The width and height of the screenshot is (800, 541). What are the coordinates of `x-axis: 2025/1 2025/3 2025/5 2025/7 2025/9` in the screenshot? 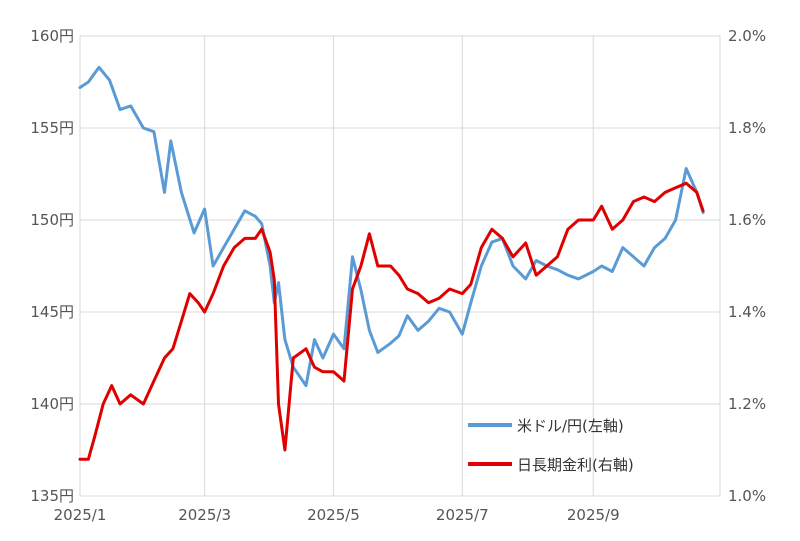 It's located at (337, 515).